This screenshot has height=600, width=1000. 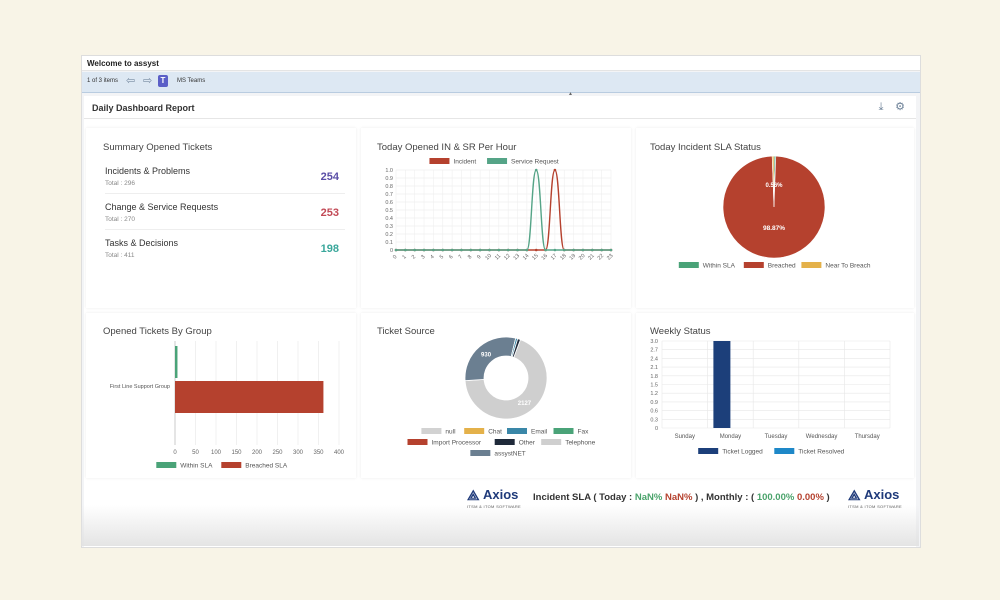 I want to click on source-legend-label: assystNET, so click(x=509, y=454).